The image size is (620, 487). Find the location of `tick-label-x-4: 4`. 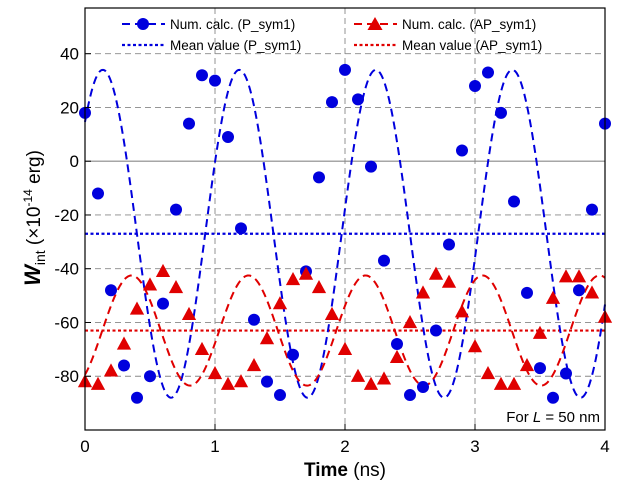

tick-label-x-4: 4 is located at coordinates (604, 446).